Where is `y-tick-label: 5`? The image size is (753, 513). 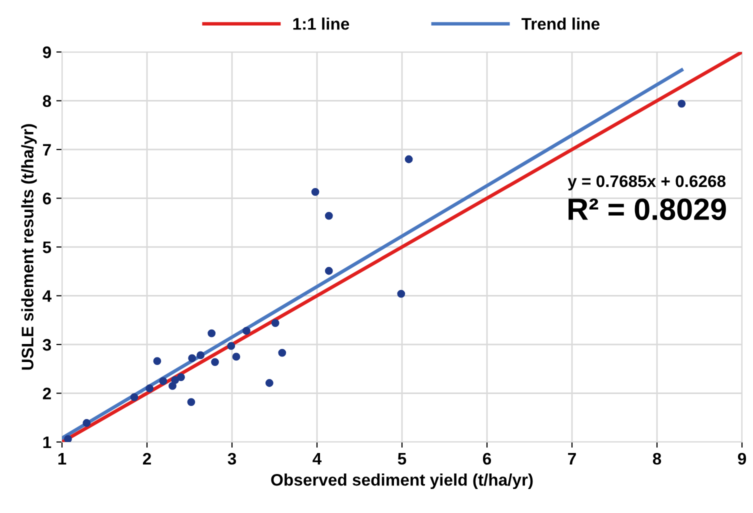
y-tick-label: 5 is located at coordinates (47, 248).